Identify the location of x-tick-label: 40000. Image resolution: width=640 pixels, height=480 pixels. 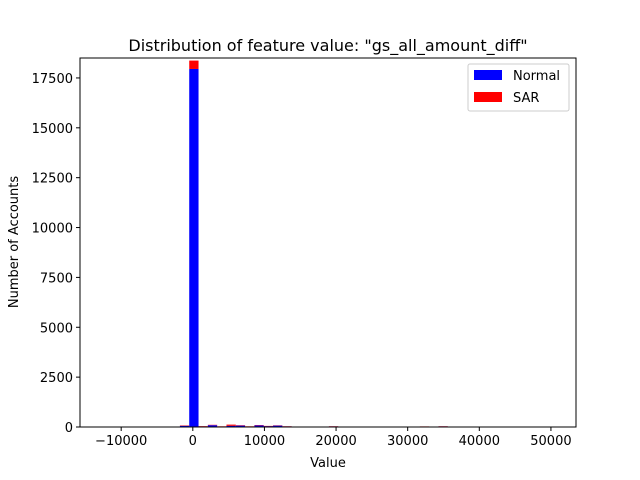
(479, 441).